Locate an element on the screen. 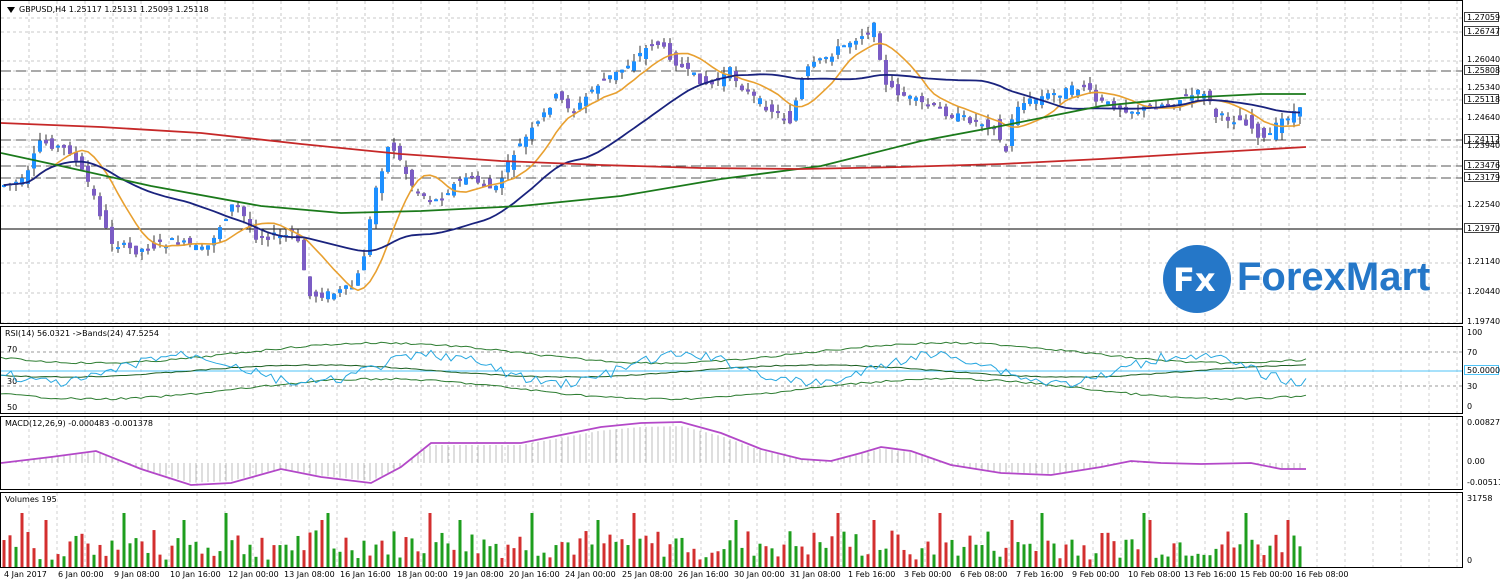 Image resolution: width=1500 pixels, height=585 pixels. macd-chart is located at coordinates (732, 453).